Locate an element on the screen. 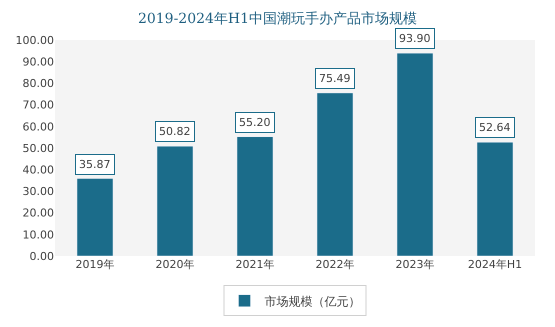  y-tick-label: 40.00 is located at coordinates (38, 169).